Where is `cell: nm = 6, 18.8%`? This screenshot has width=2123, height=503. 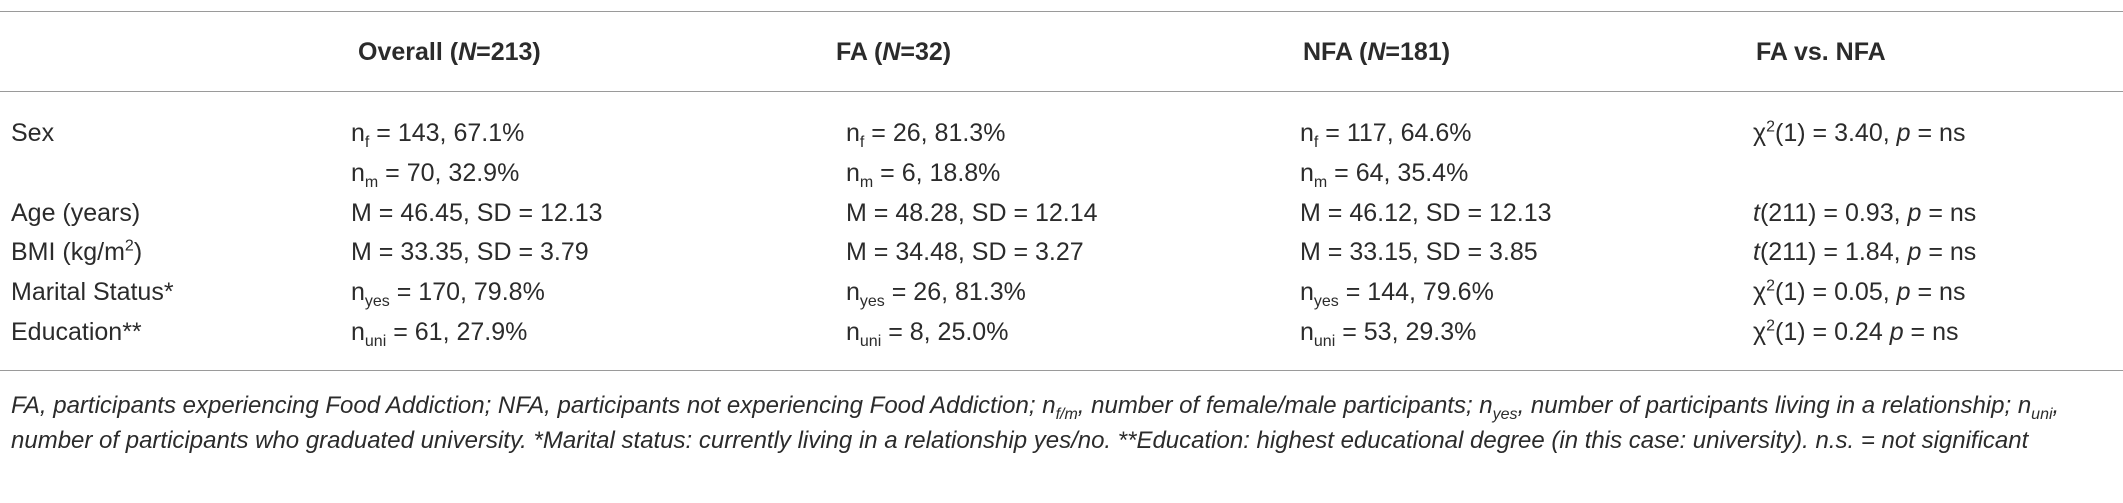
cell: nm = 6, 18.8% is located at coordinates (923, 174).